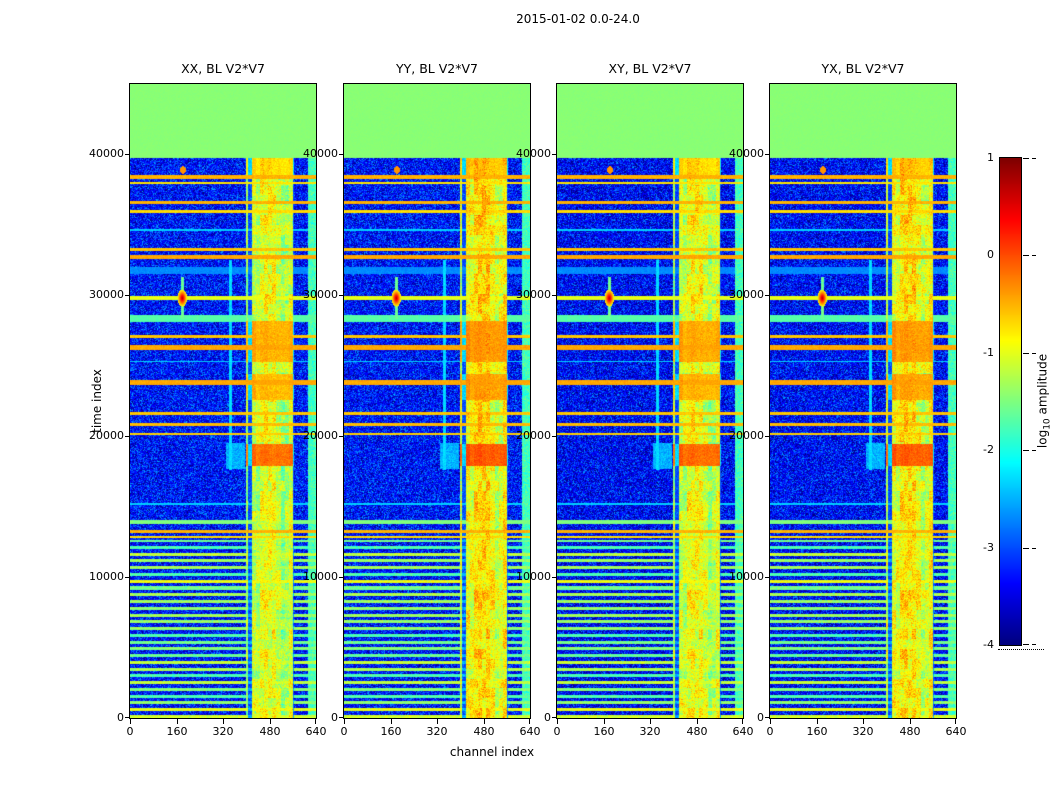  What do you see at coordinates (223, 68) in the screenshot?
I see `panel-title-xx: XX, BL V2*V7` at bounding box center [223, 68].